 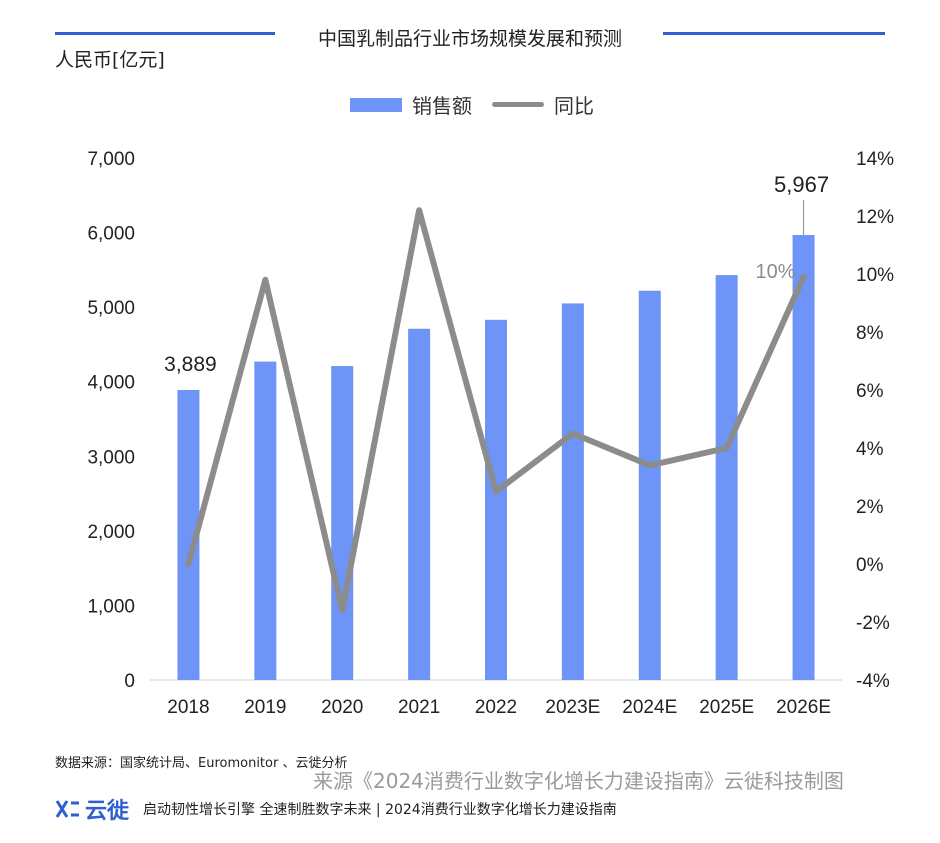 What do you see at coordinates (870, 333) in the screenshot?
I see `right-tick-label: 8%` at bounding box center [870, 333].